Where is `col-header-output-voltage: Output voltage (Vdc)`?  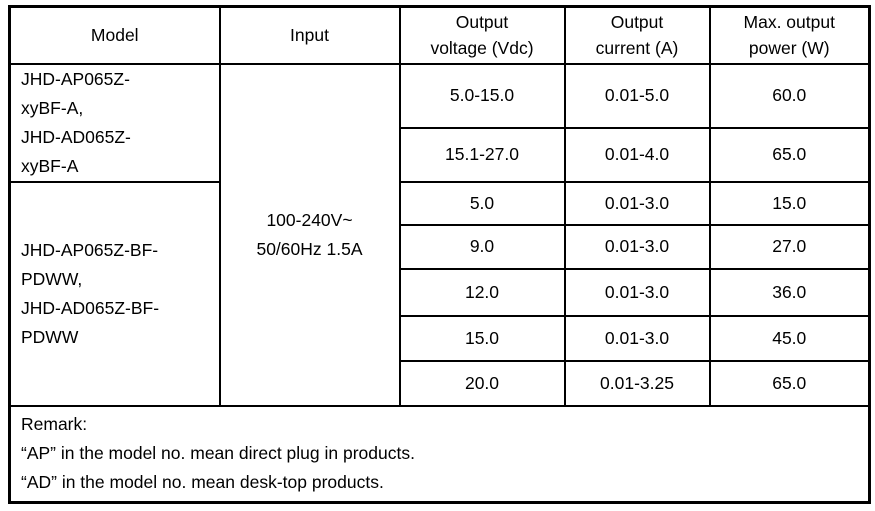
col-header-output-voltage: Output voltage (Vdc) is located at coordinates (482, 35).